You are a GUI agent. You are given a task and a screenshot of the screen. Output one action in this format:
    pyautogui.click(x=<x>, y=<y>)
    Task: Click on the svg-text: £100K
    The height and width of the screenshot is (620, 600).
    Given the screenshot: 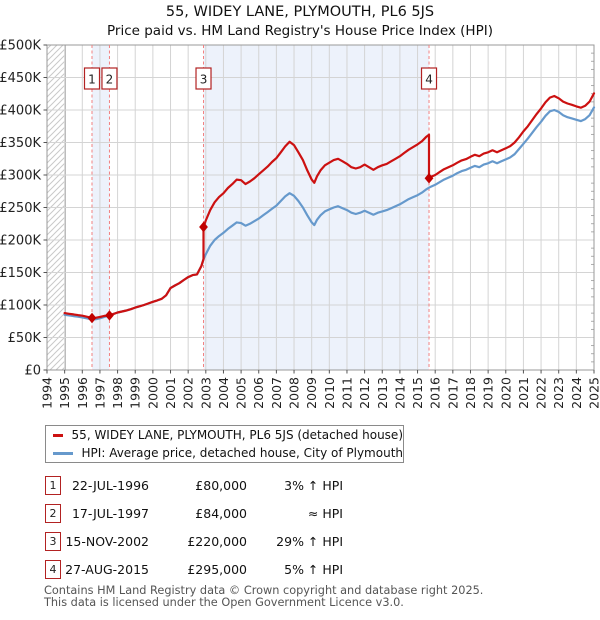 What is the action you would take?
    pyautogui.click(x=20, y=306)
    